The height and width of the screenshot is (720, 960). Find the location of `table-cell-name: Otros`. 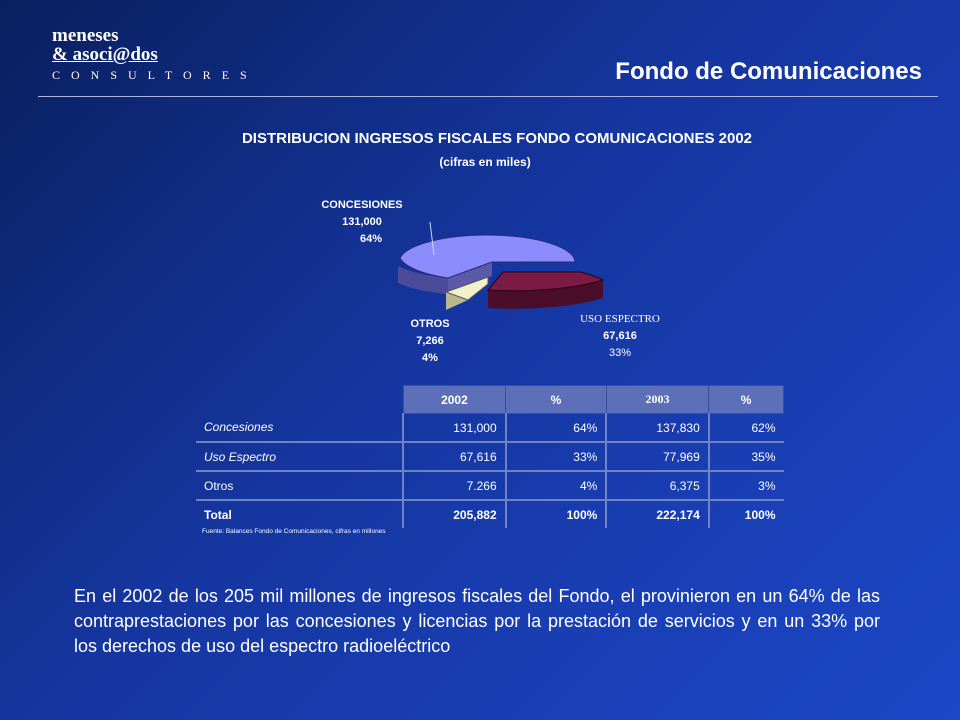

table-cell-name: Otros is located at coordinates (300, 486).